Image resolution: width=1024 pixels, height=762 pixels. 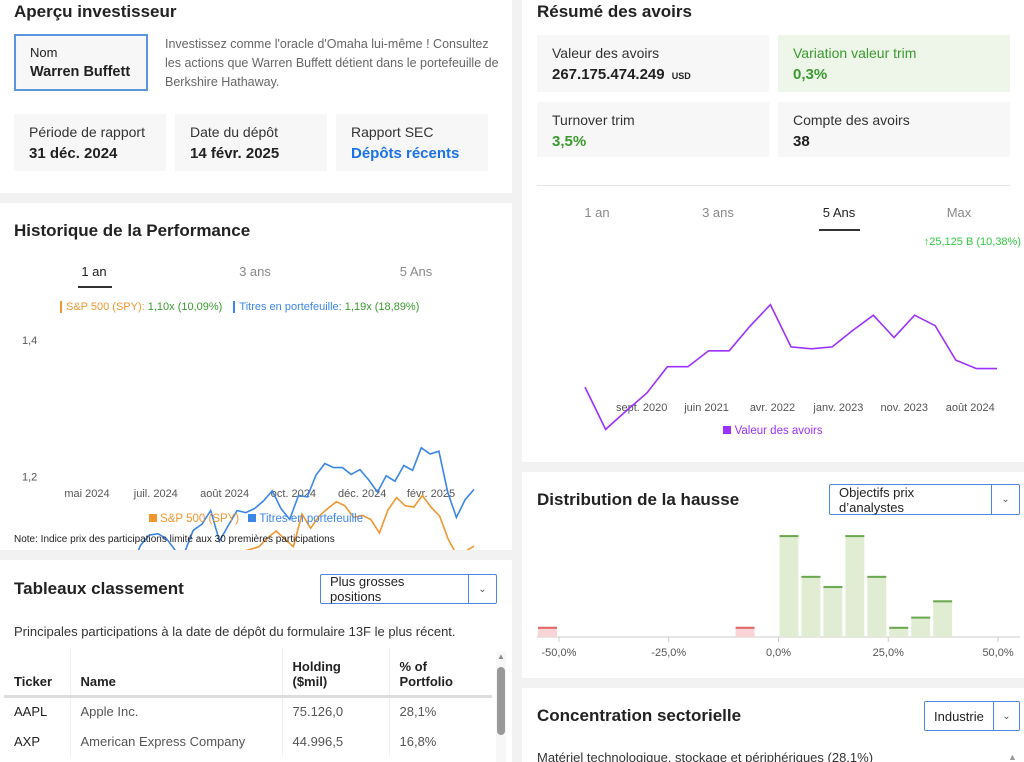 What do you see at coordinates (29, 341) in the screenshot?
I see `y-tick-label: 1,4` at bounding box center [29, 341].